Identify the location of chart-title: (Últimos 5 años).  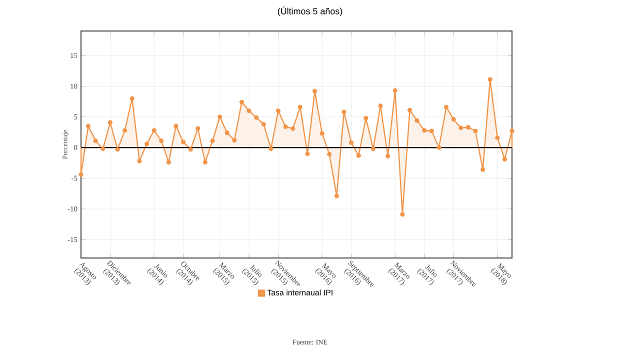
(310, 11).